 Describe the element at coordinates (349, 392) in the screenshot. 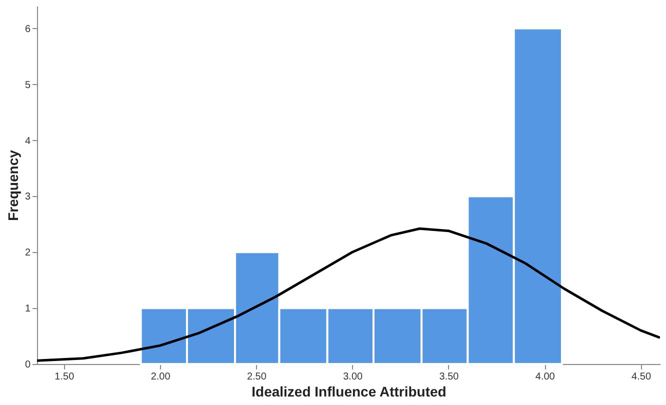

I see `x-axis-title: Idealized Influence Attributed` at that location.